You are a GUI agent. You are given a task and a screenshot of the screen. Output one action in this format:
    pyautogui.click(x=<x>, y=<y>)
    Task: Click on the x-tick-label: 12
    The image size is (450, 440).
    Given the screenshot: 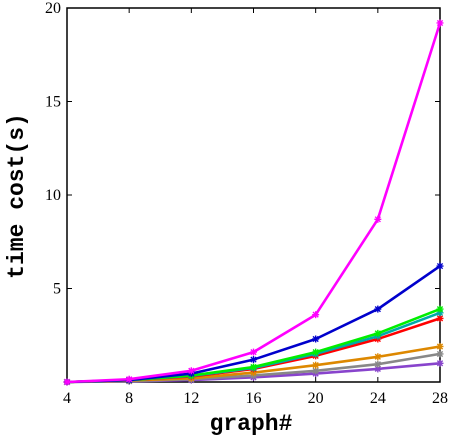 What is the action you would take?
    pyautogui.click(x=191, y=398)
    